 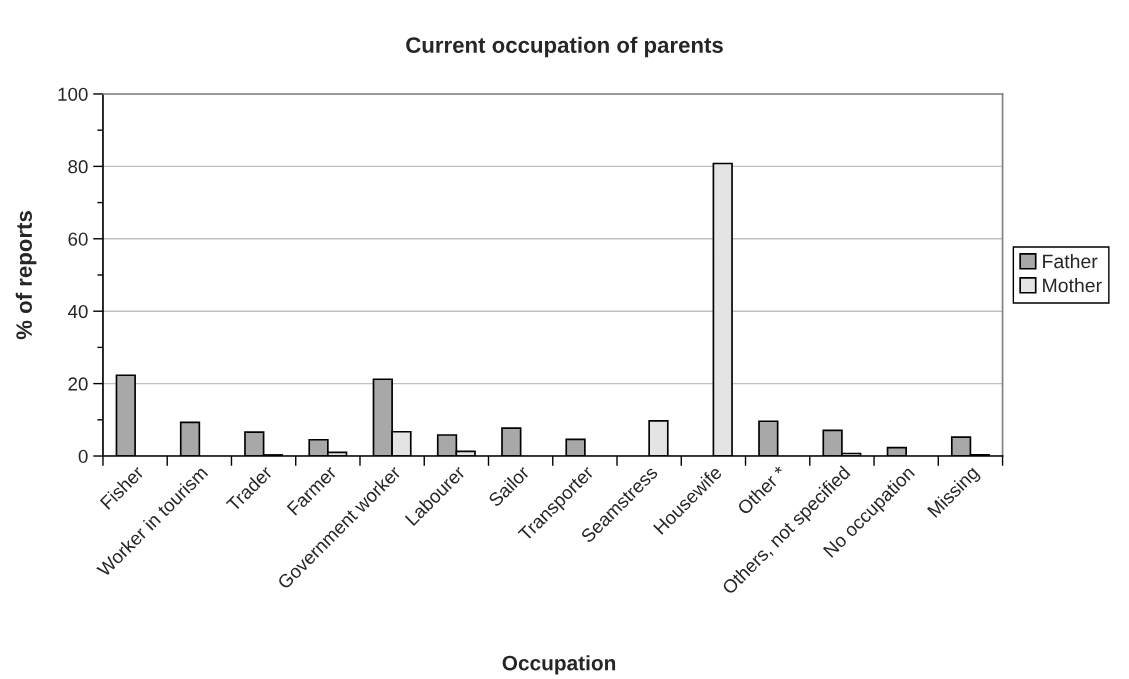 I want to click on legend-label: Mother, so click(x=1072, y=285).